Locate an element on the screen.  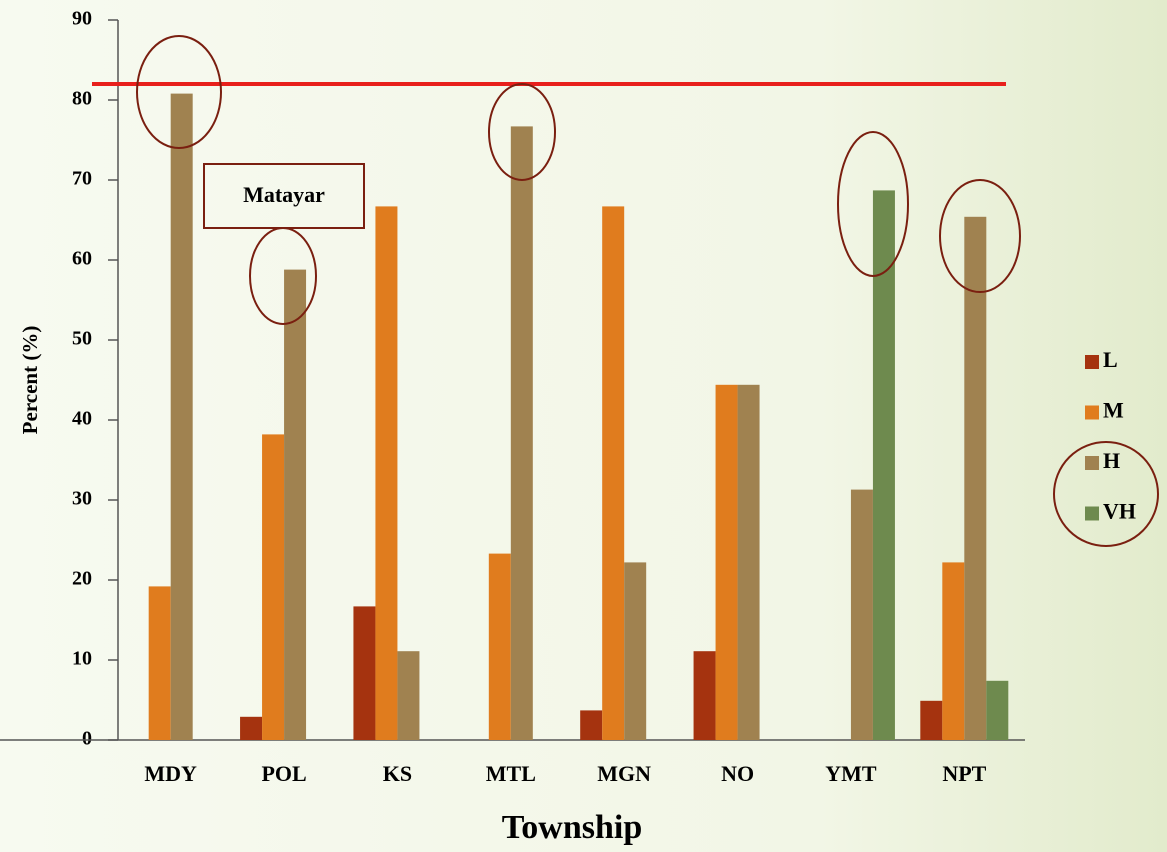
x-tick-label: MDY is located at coordinates (170, 773).